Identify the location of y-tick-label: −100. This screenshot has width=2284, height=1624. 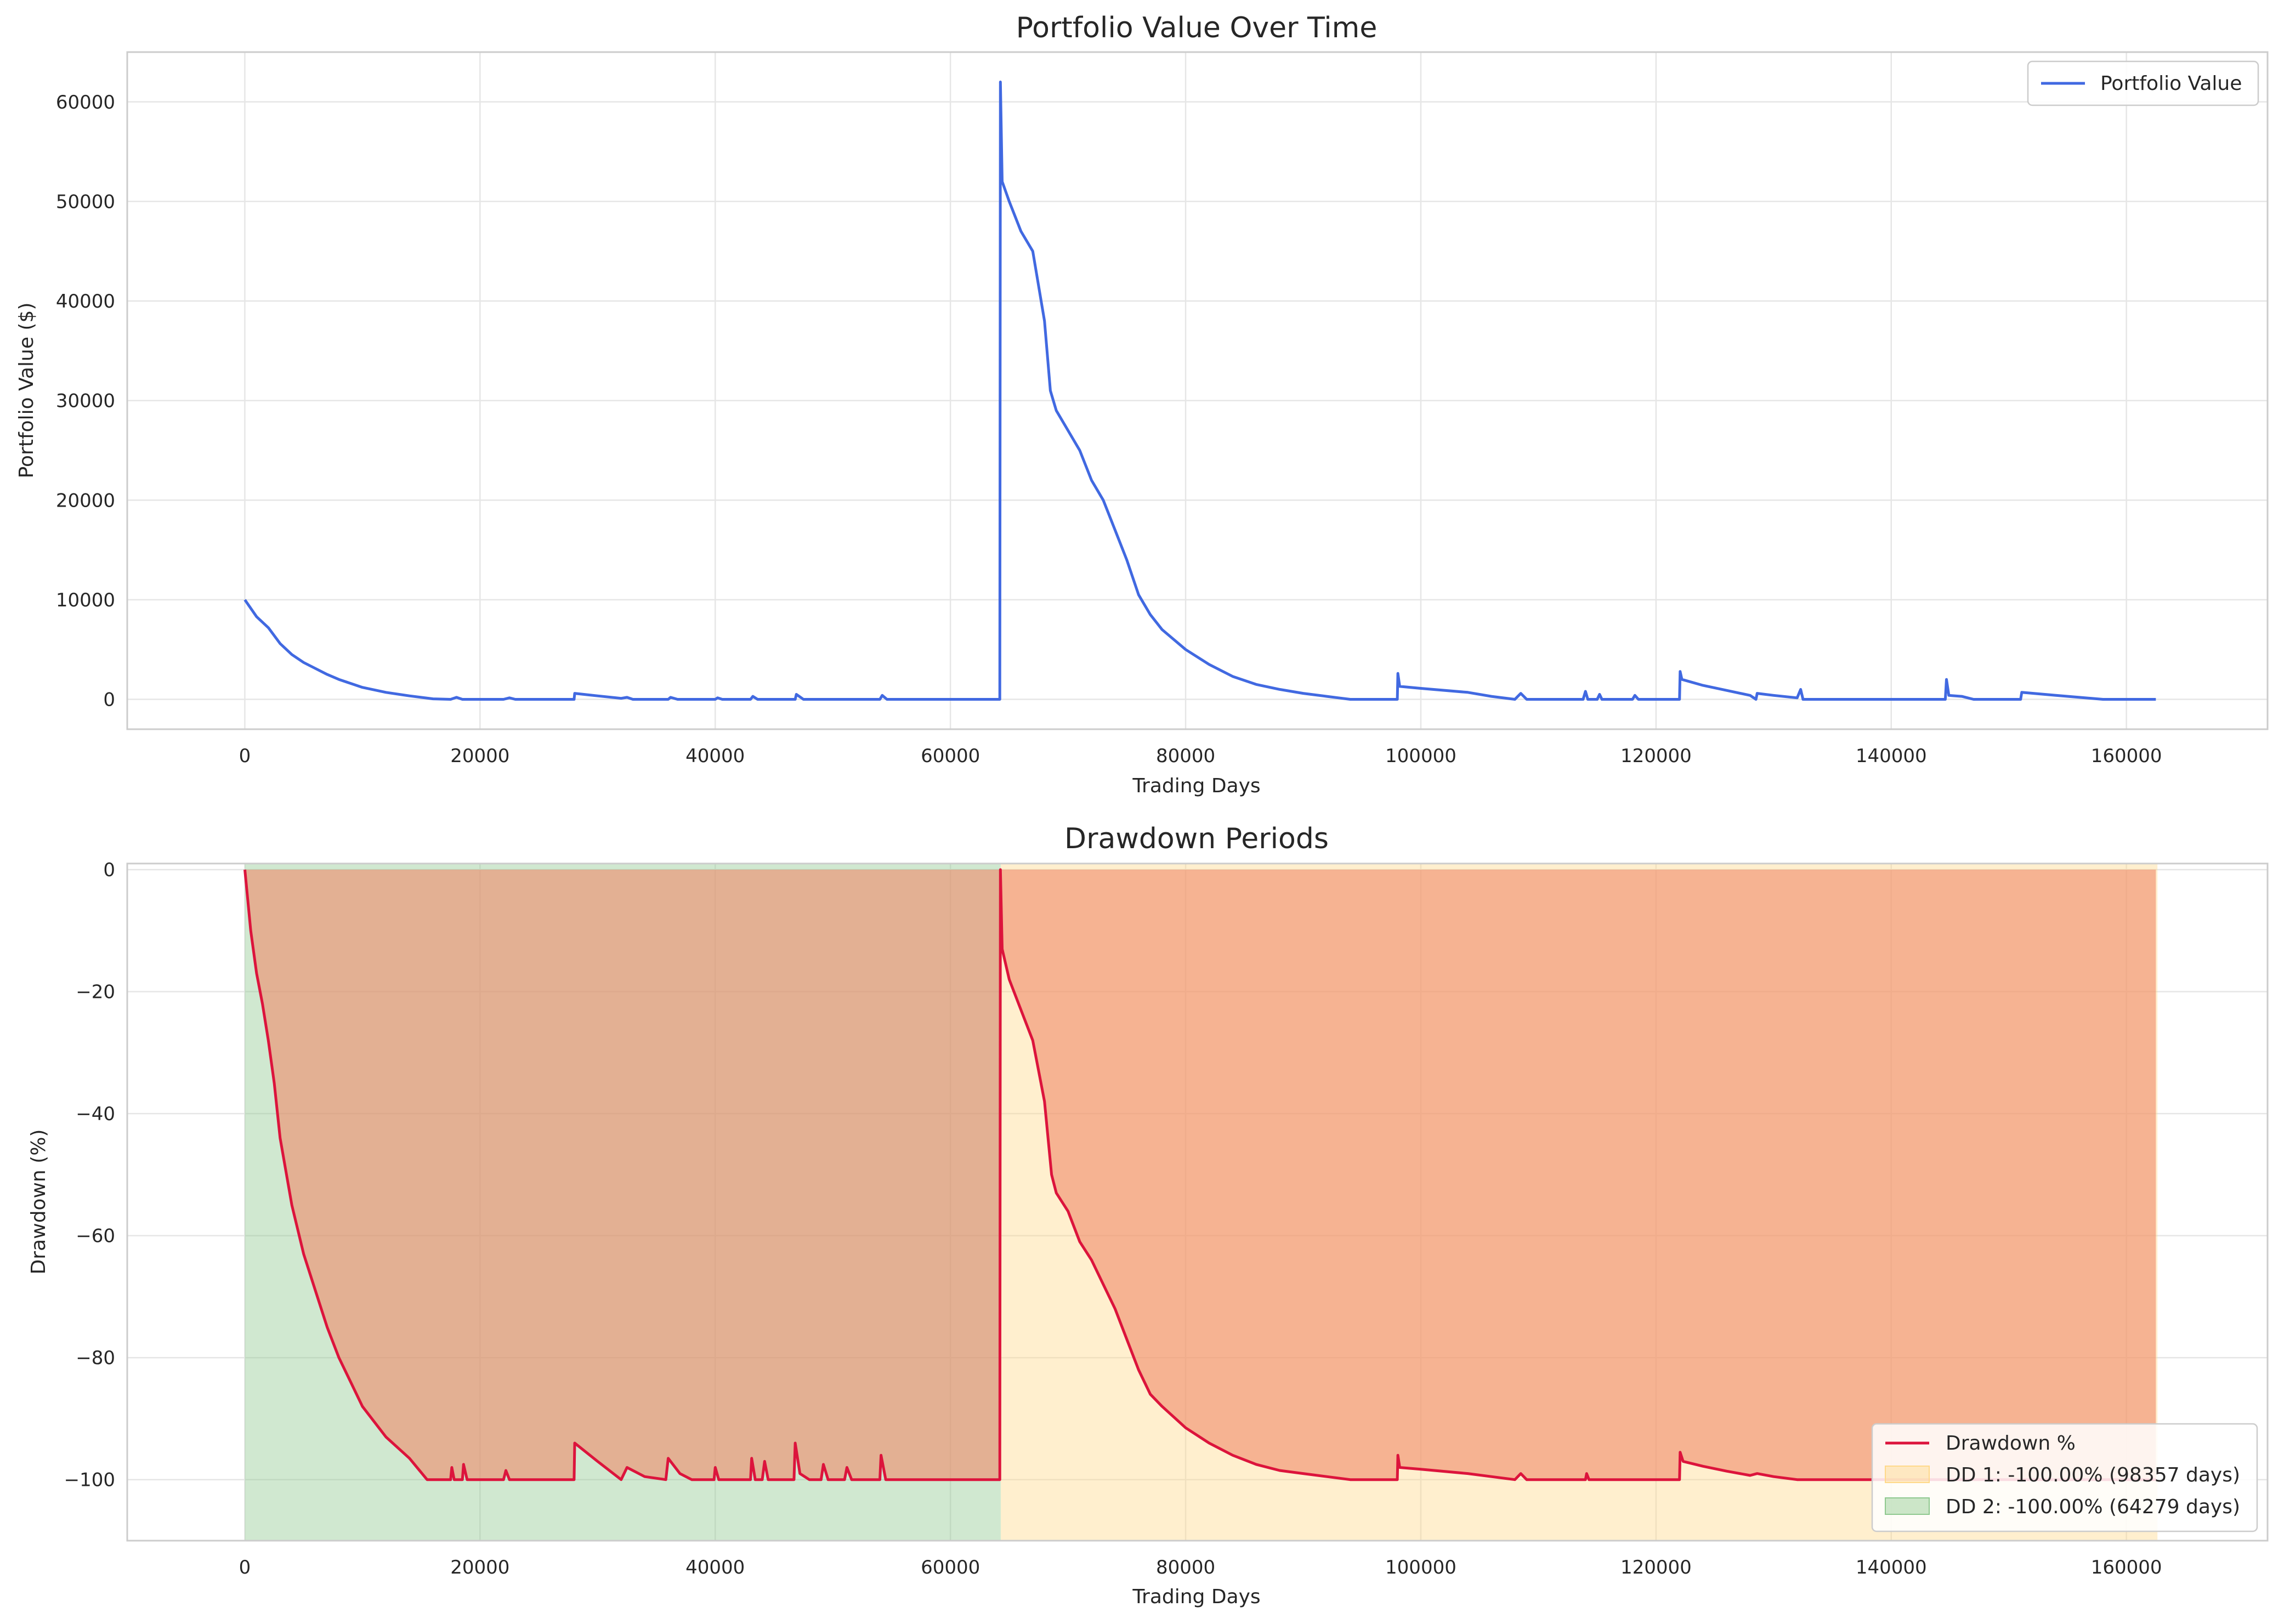
(90, 1480).